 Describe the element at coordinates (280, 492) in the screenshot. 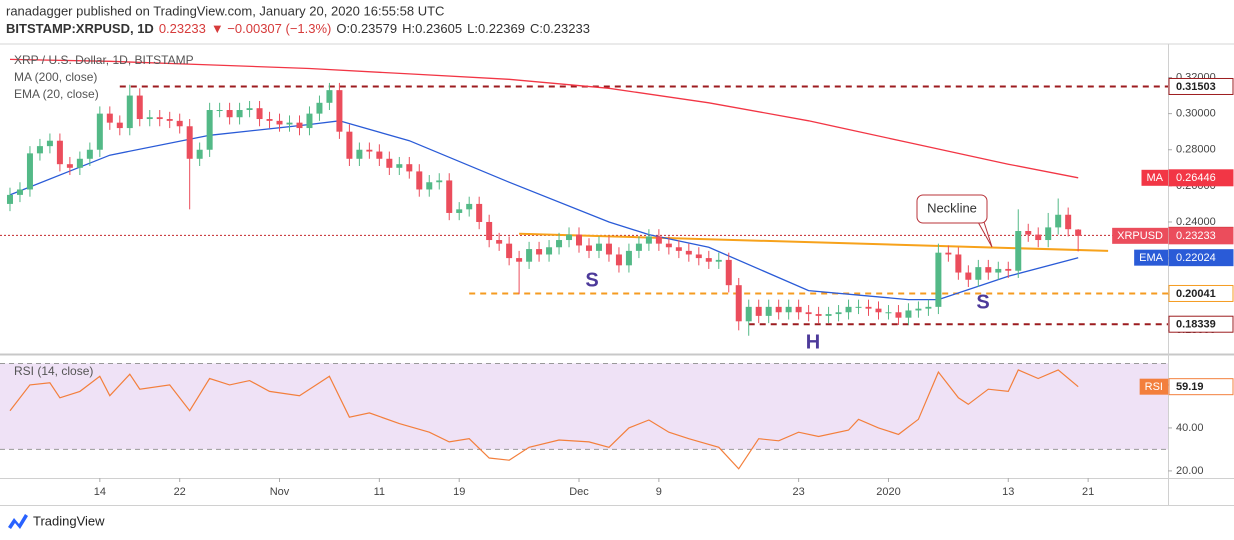

I see `x-tick-label: Nov` at that location.